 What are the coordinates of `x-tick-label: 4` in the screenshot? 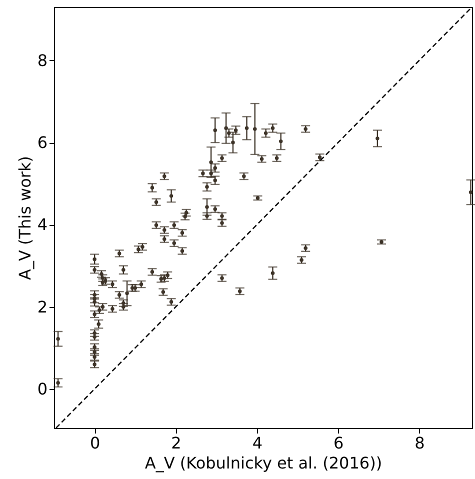 It's located at (257, 443).